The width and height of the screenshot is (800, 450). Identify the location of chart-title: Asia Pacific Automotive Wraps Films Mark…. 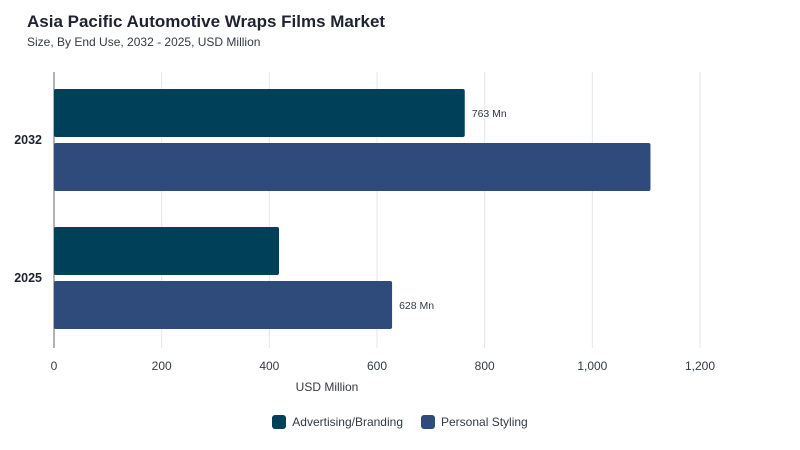
(206, 21).